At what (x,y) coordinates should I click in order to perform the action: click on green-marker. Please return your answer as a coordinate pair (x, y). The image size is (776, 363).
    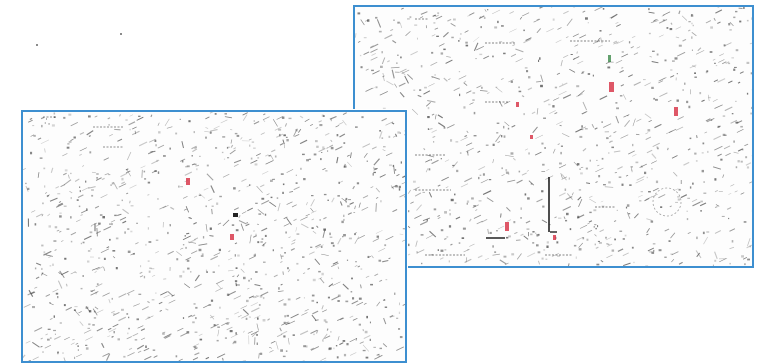
    Looking at the image, I should click on (609, 58).